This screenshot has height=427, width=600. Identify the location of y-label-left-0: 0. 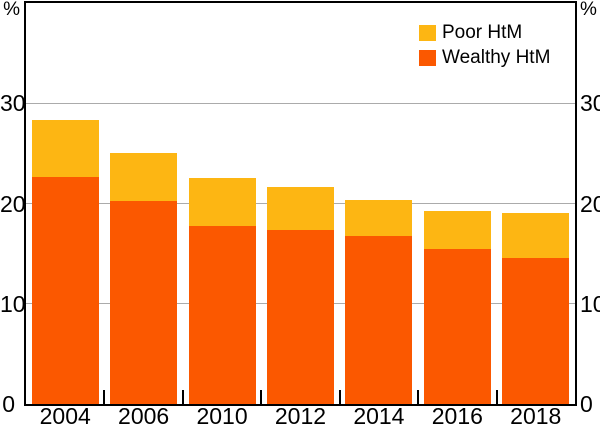
(8, 404).